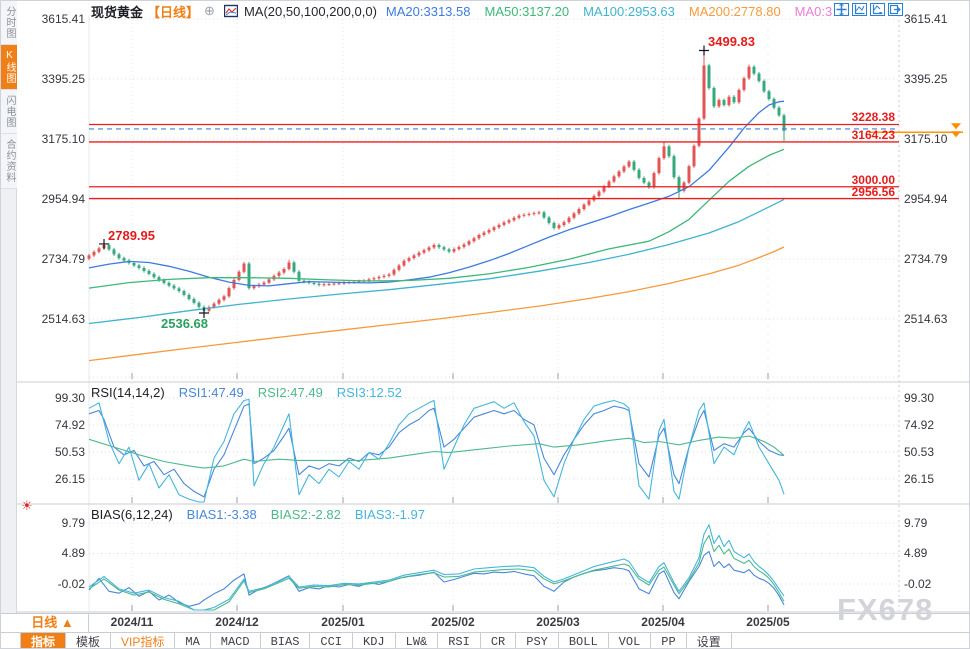 This screenshot has height=649, width=970. I want to click on bias-title: BIAS(6,12,24), so click(132, 514).